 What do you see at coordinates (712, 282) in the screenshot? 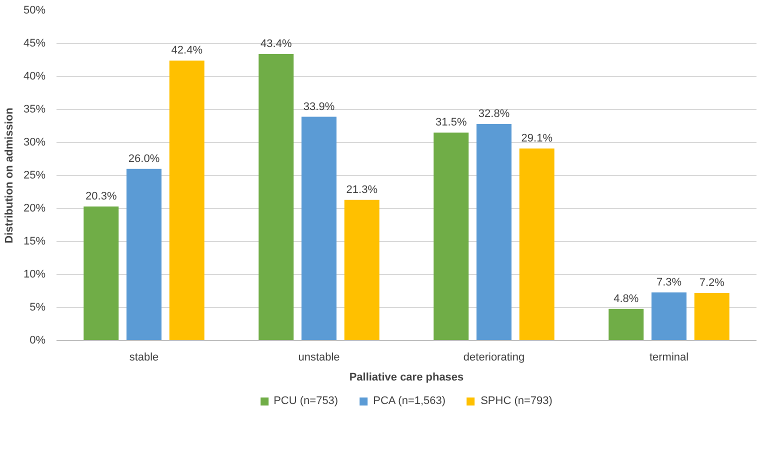
I see `data-label: 7.2%` at bounding box center [712, 282].